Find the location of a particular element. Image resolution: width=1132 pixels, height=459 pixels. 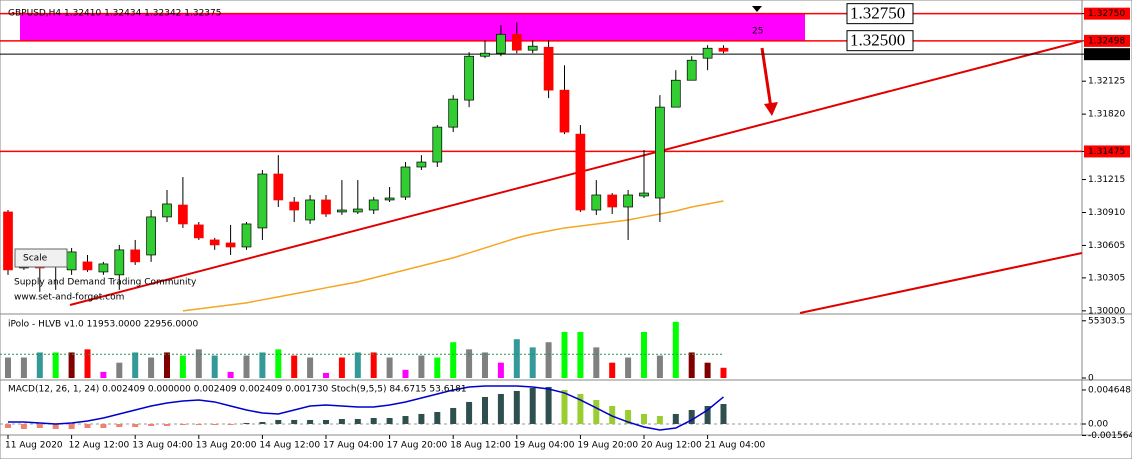

x-tick-label: 18 Aug 12:00 is located at coordinates (480, 446).